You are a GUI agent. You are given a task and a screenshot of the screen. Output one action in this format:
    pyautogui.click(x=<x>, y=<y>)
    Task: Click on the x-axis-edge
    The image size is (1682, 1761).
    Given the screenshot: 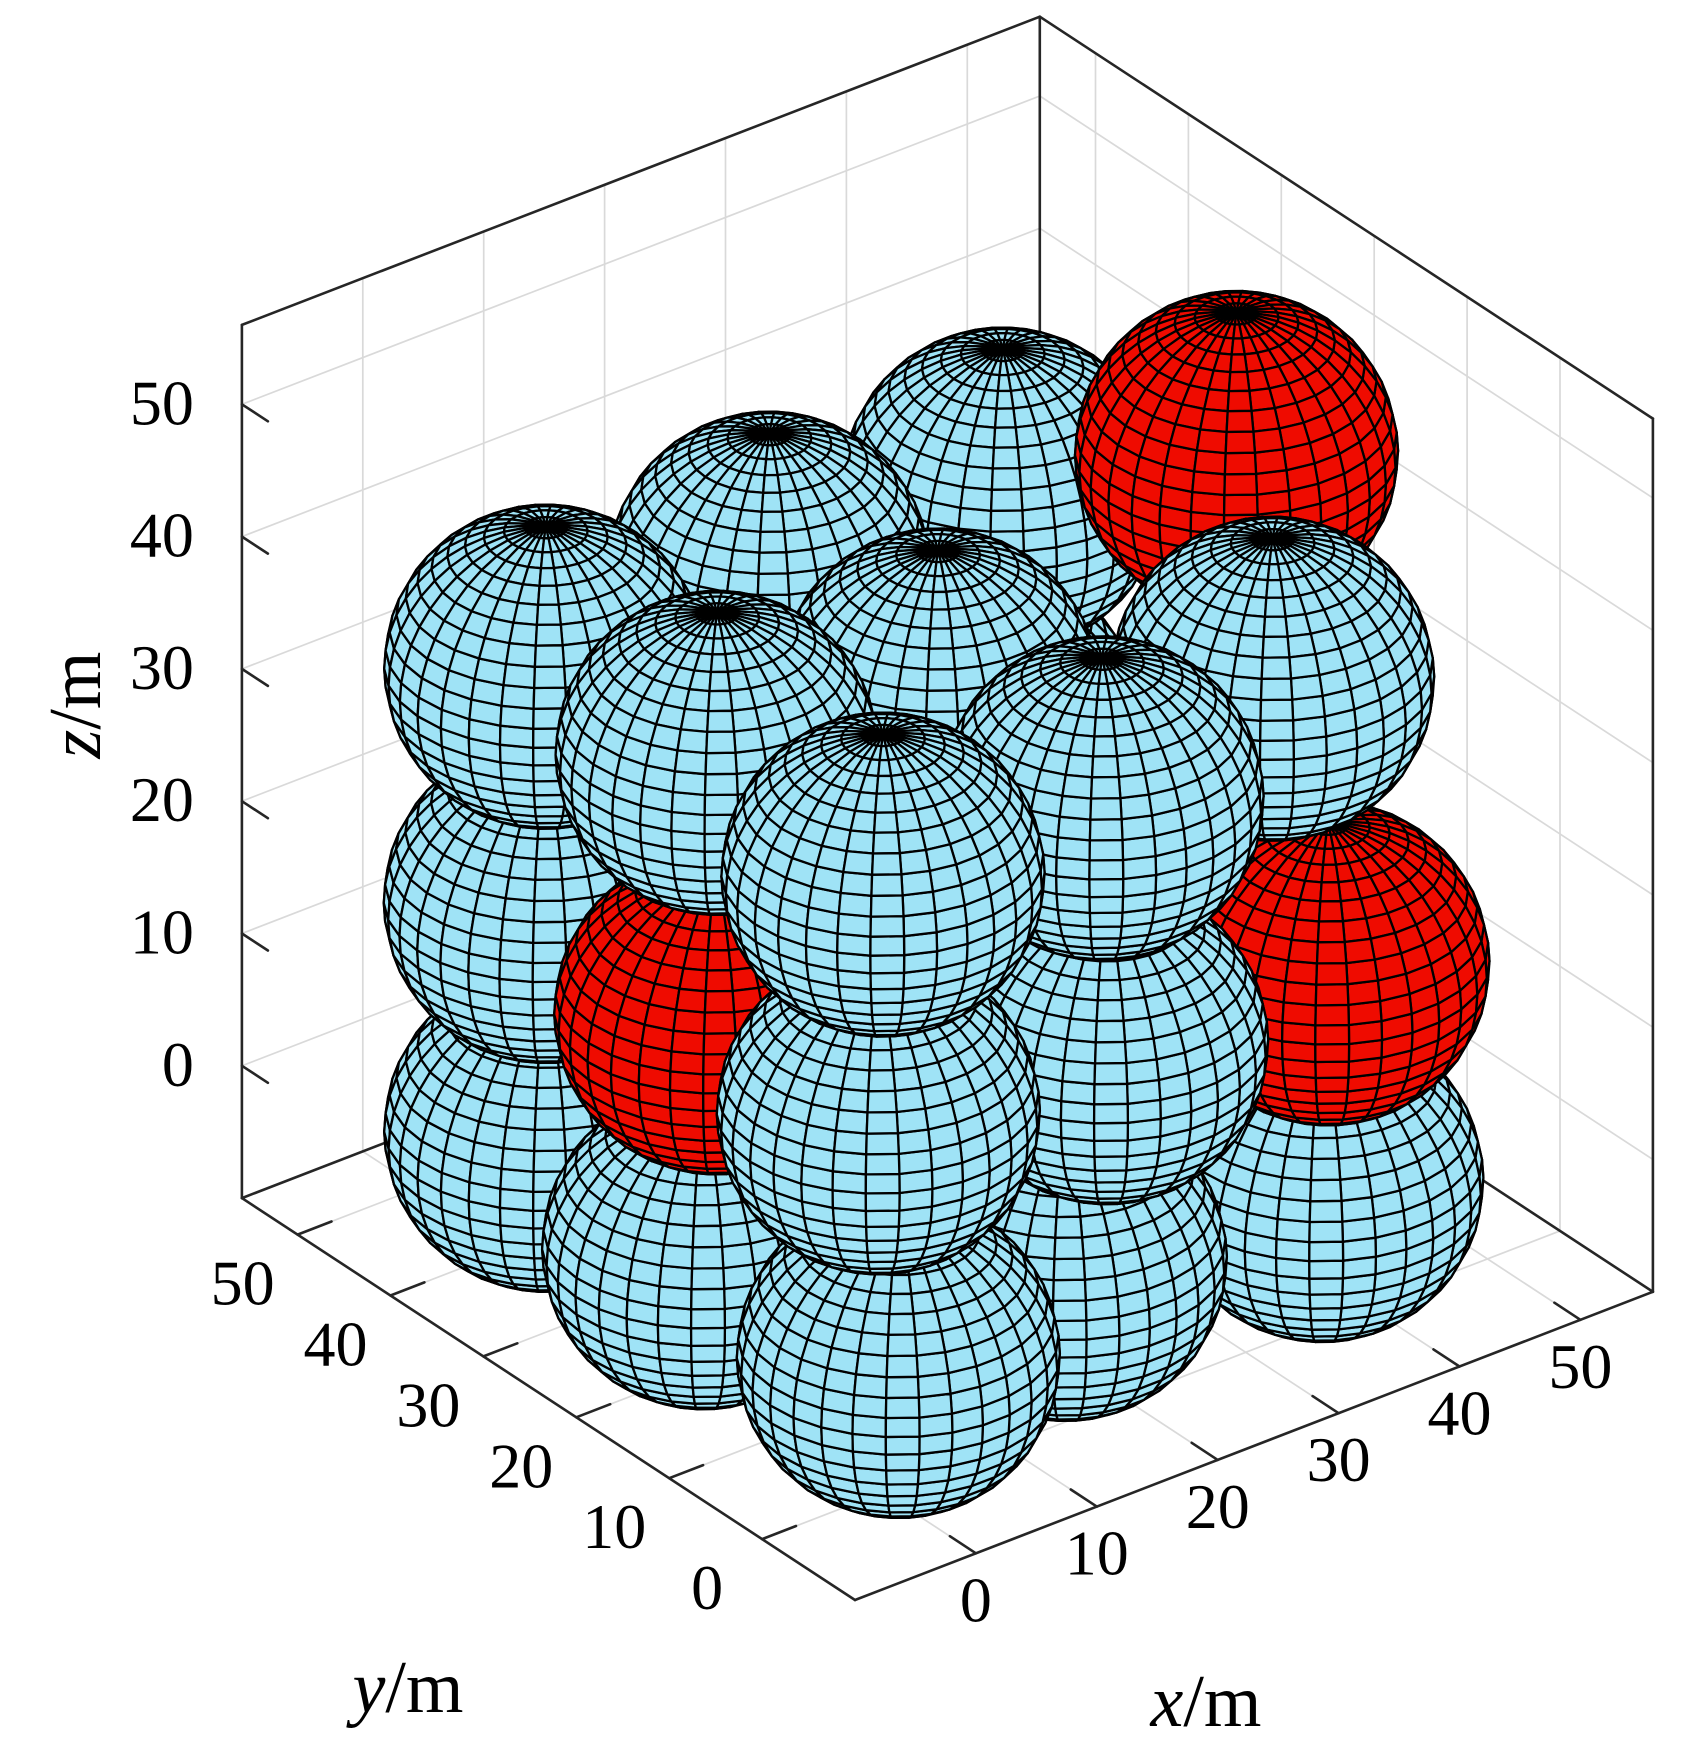 What is the action you would take?
    pyautogui.click(x=1254, y=1446)
    